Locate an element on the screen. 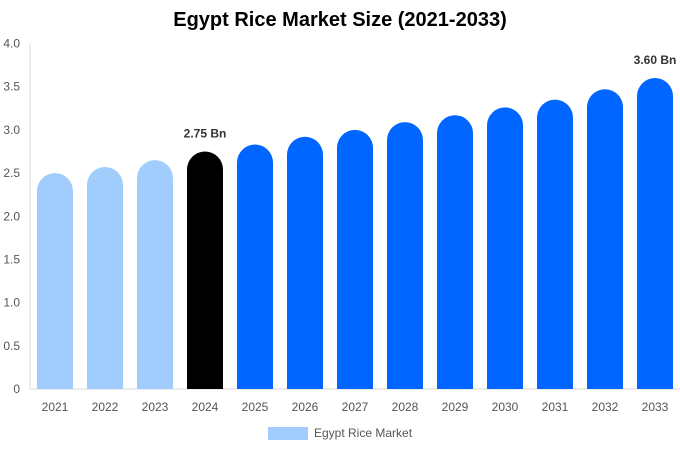 The width and height of the screenshot is (680, 450). bar-2030 is located at coordinates (505, 248).